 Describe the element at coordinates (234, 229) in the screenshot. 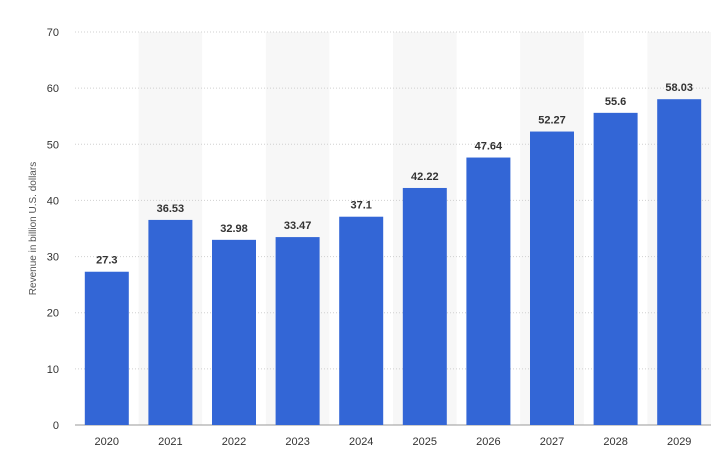

I see `data-label-2022: 32.98` at that location.